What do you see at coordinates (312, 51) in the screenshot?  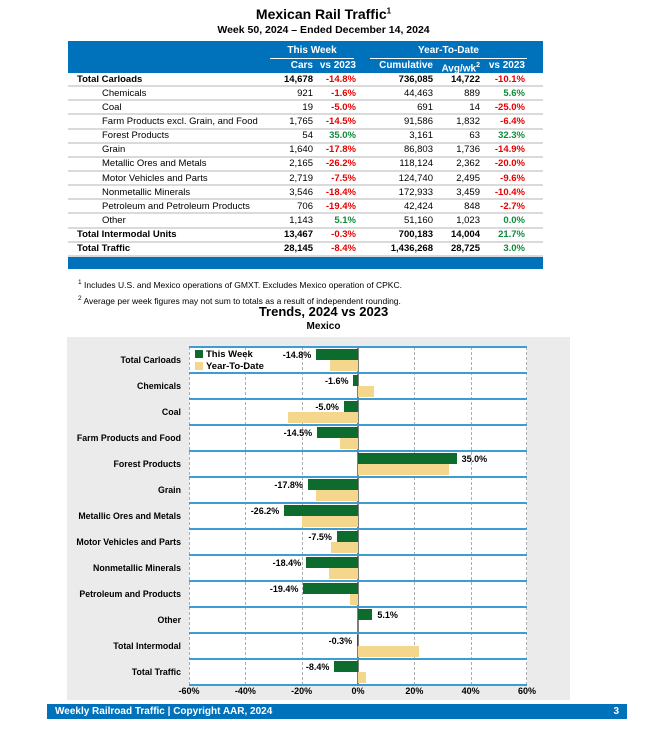 I see `column-group-this-week: This Week` at bounding box center [312, 51].